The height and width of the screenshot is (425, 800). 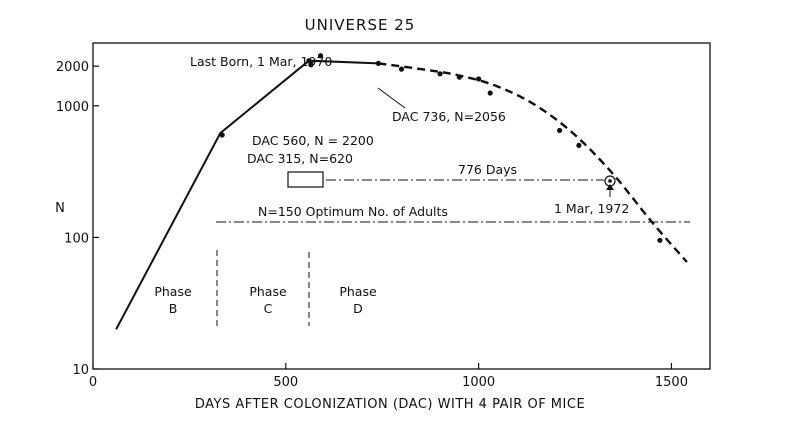 What do you see at coordinates (72, 67) in the screenshot?
I see `y-tick-label: 2000` at bounding box center [72, 67].